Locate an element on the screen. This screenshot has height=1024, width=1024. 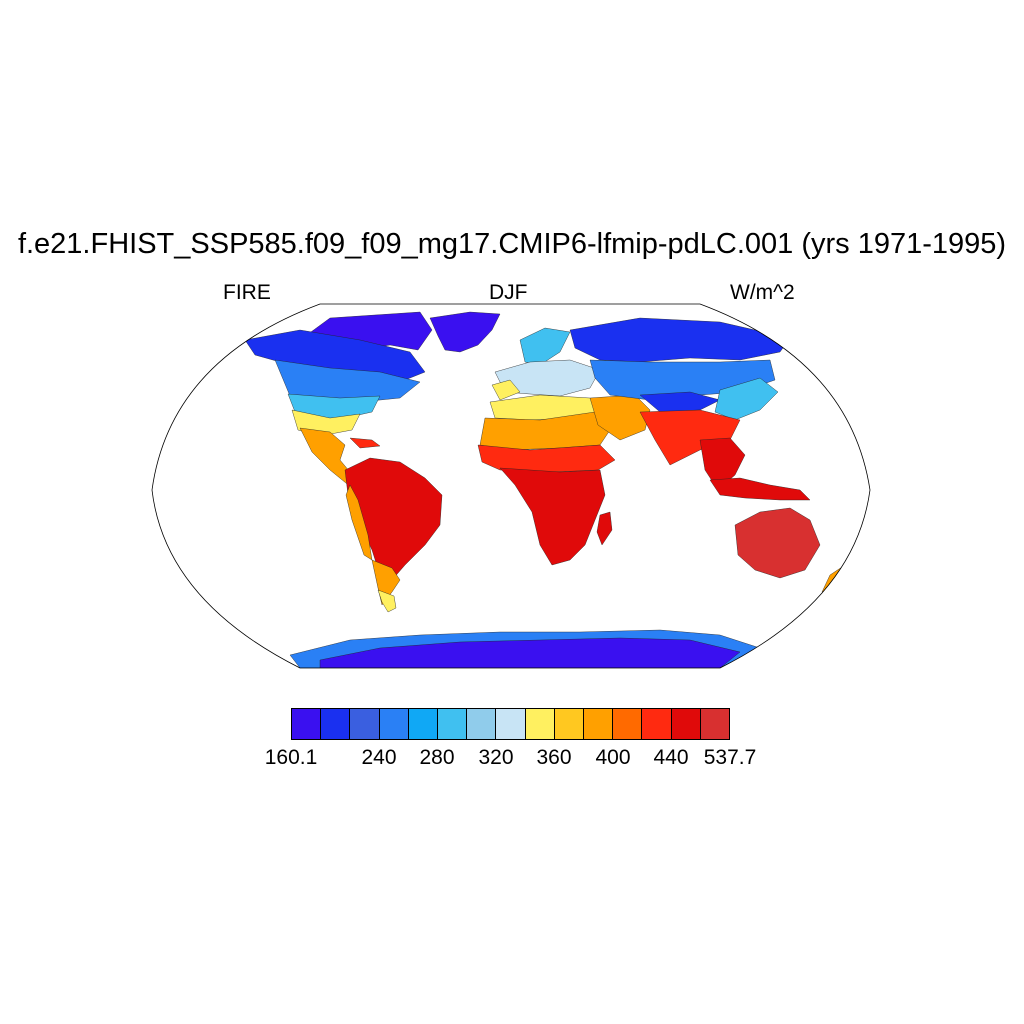
mediterranean-coast-region is located at coordinates (506, 390).